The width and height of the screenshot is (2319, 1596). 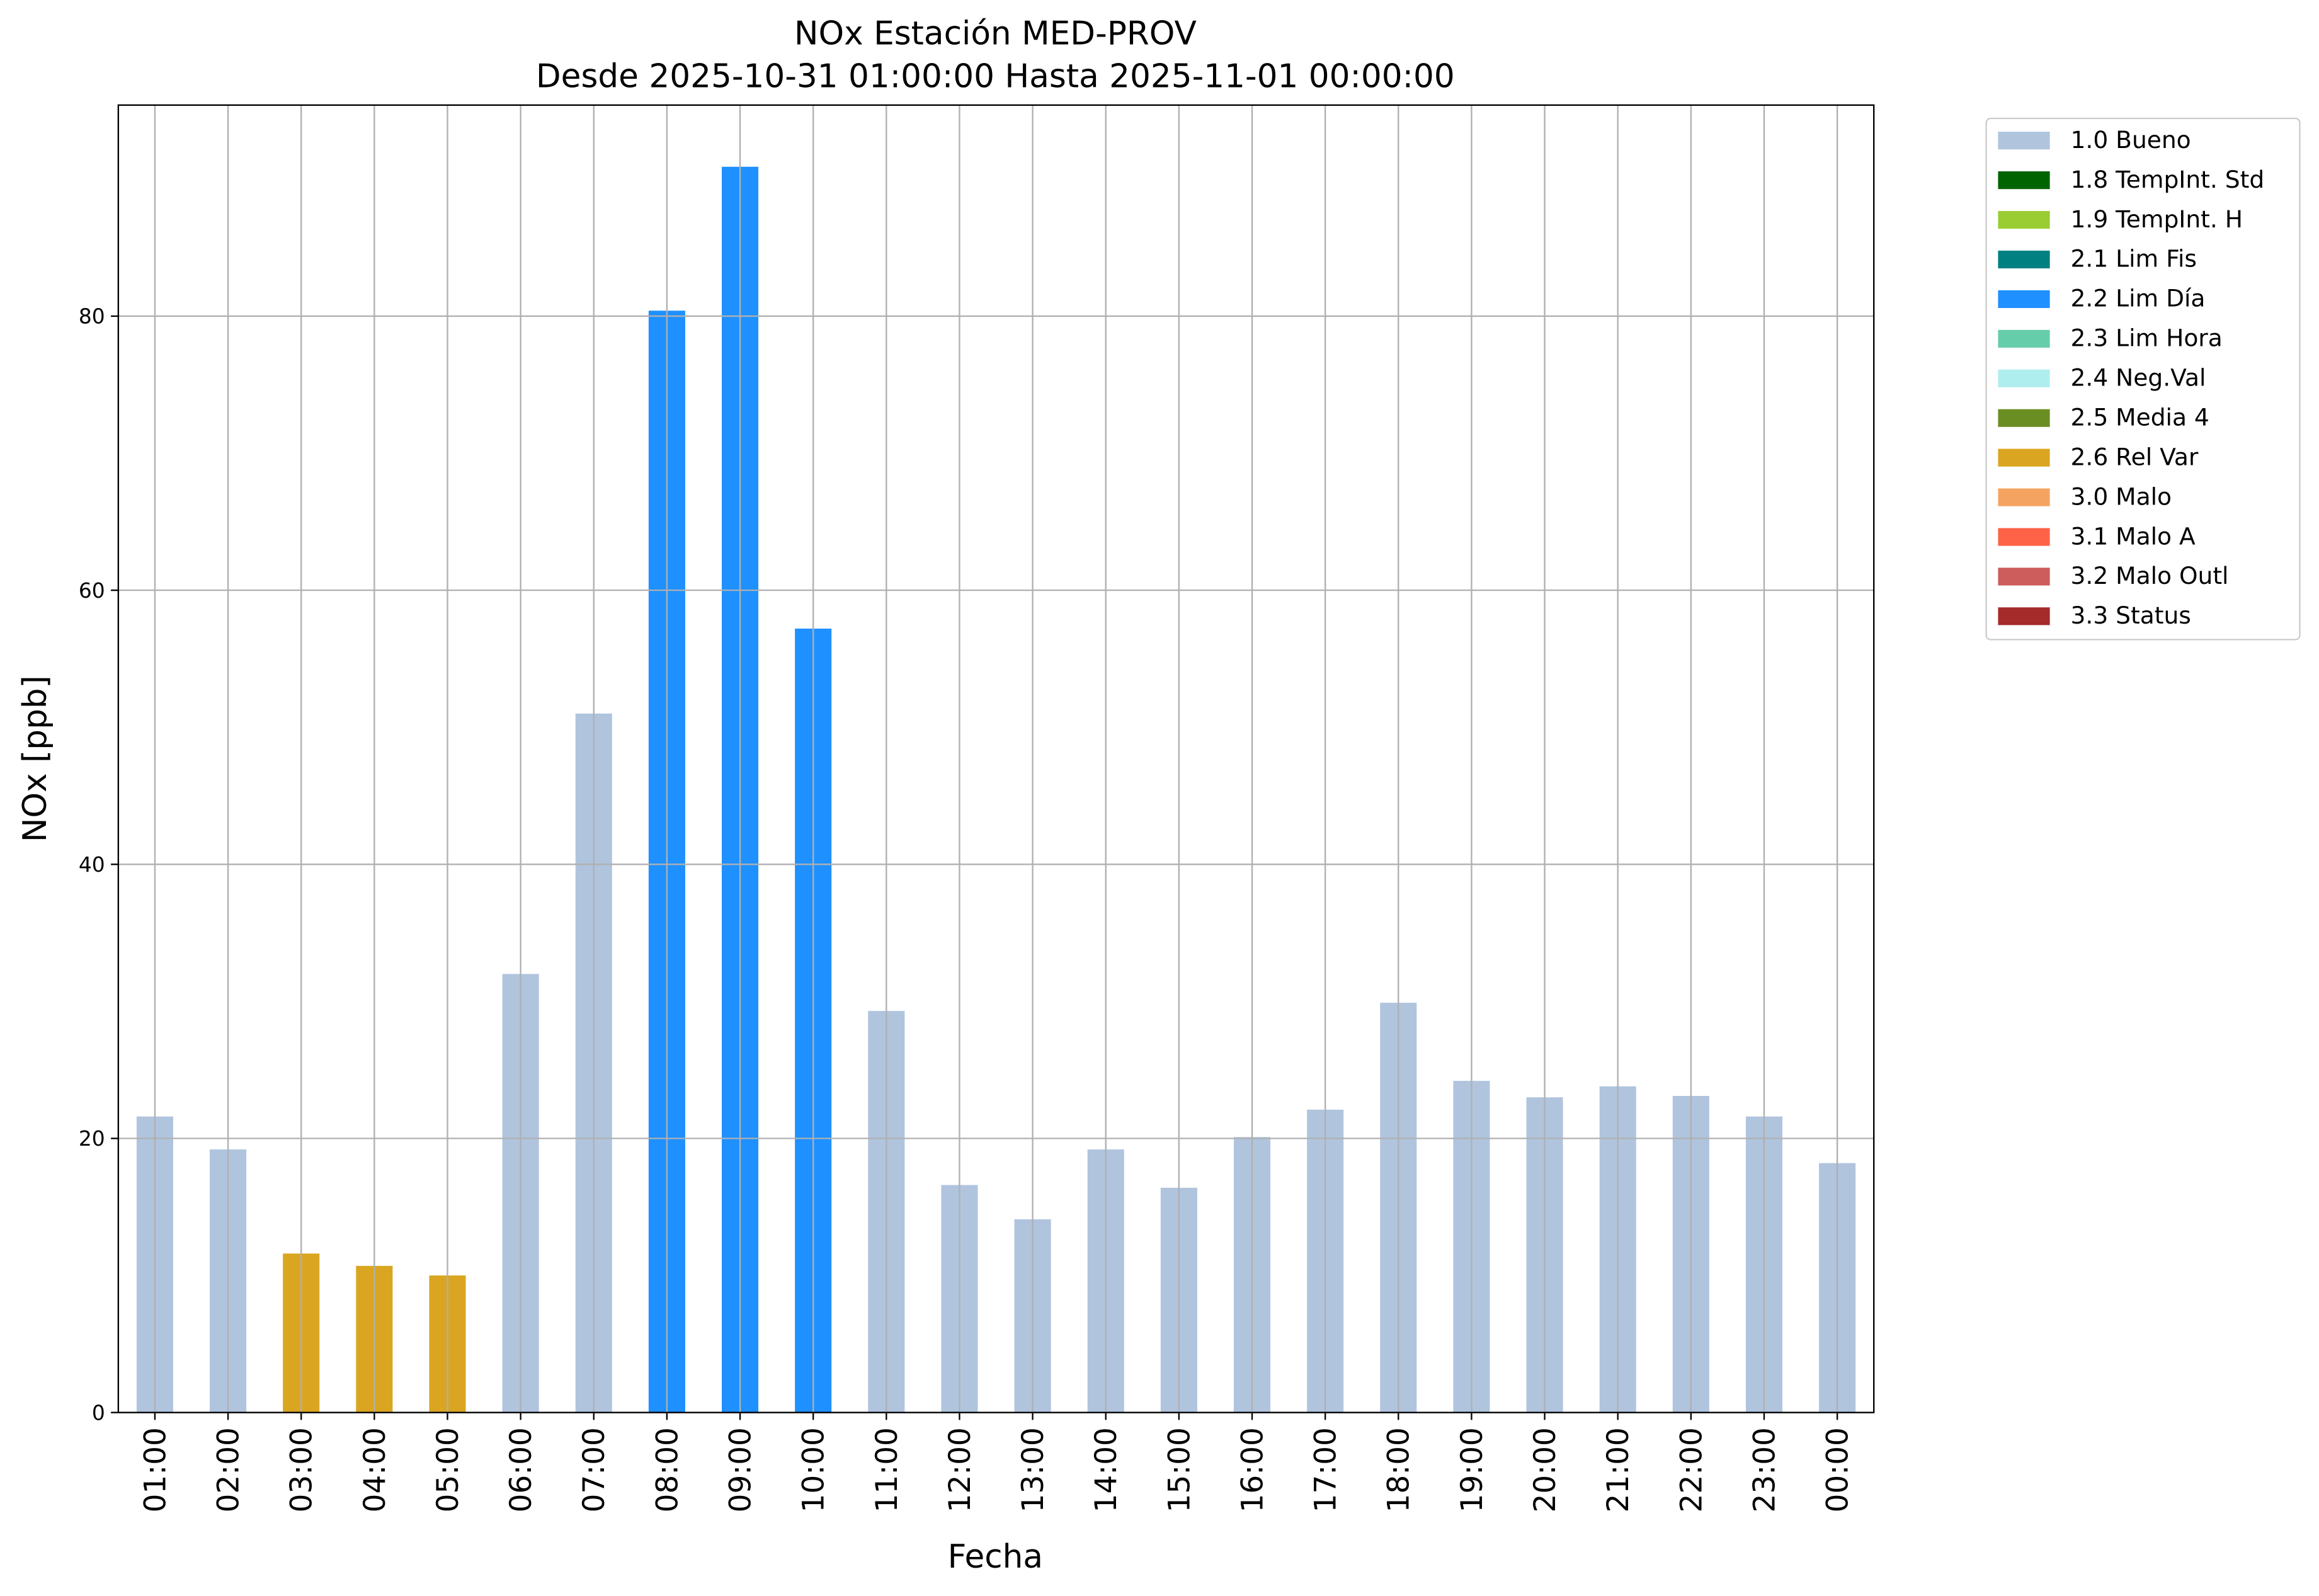 What do you see at coordinates (2133, 536) in the screenshot?
I see `legend-label: 3.1 Malo A` at bounding box center [2133, 536].